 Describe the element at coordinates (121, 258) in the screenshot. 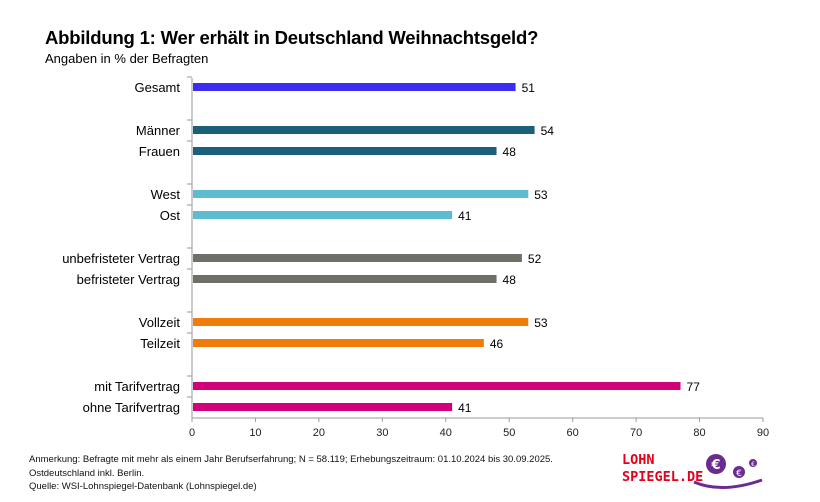

I see `category-label: unbefristeter Vertrag` at that location.